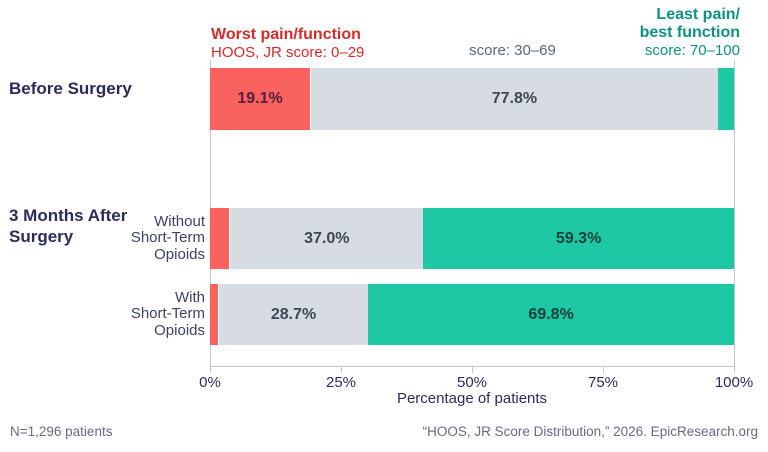  I want to click on legend-worst-range: HOOS, JR score: 0–29, so click(288, 52).